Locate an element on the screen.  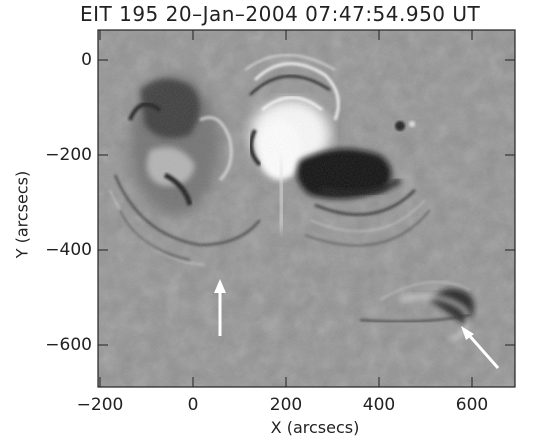
y-tick-label: −400 is located at coordinates (68, 250).